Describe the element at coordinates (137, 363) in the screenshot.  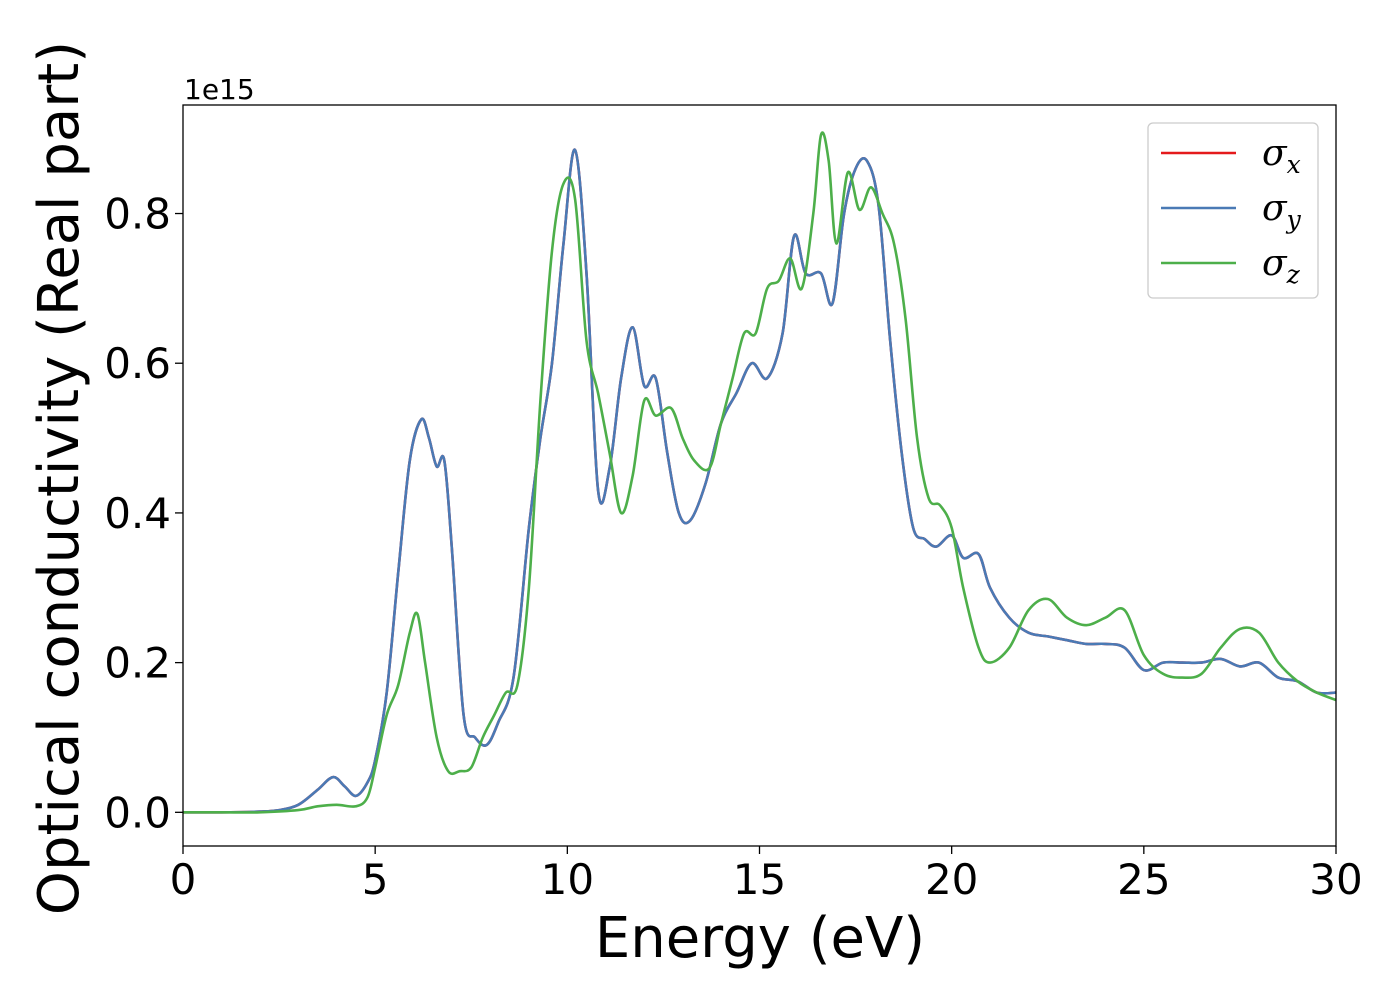
I see `y-tick-label: 0.6` at that location.